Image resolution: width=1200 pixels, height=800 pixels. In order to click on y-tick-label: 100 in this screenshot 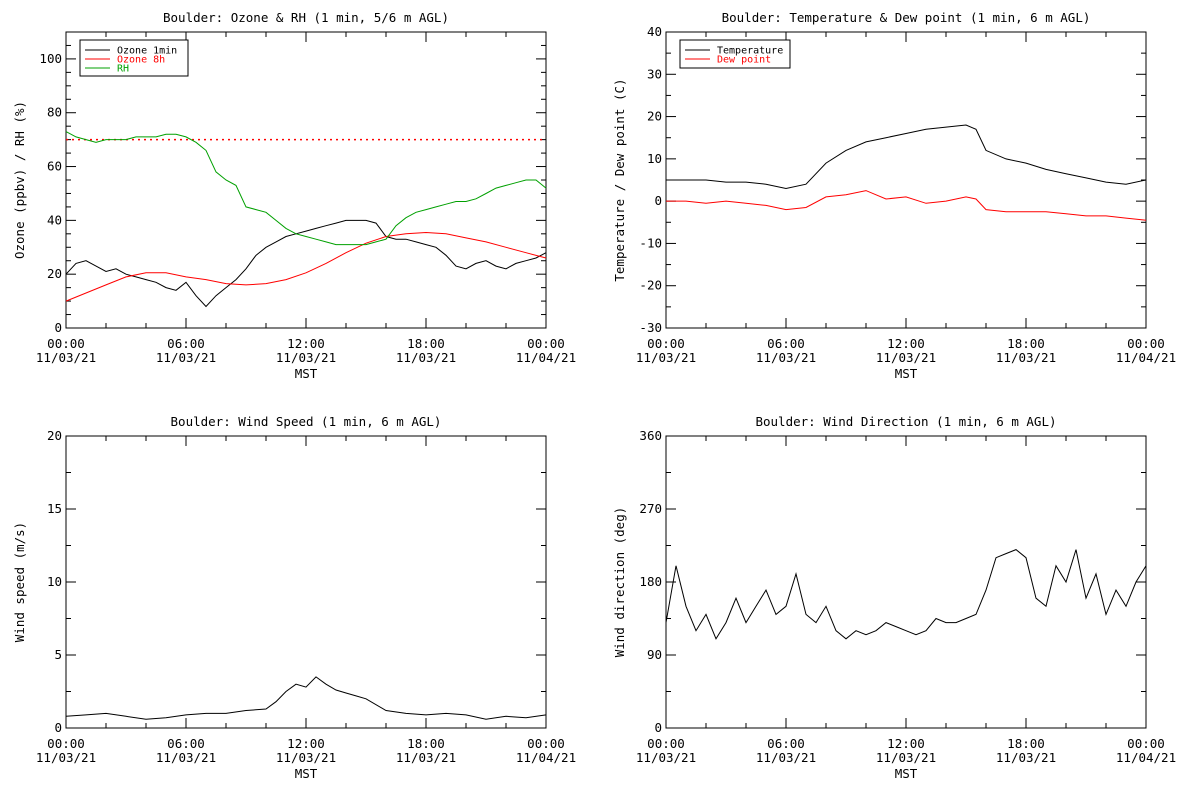, I will do `click(50, 58)`.